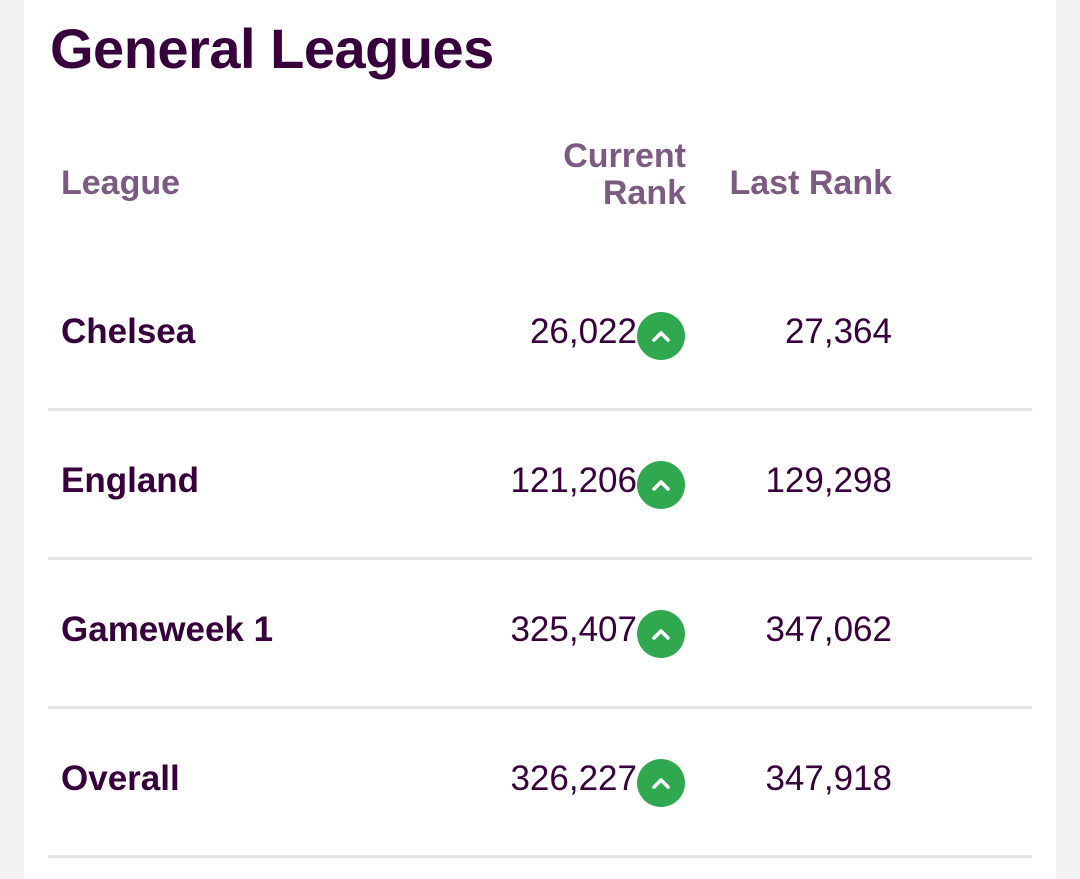 This screenshot has width=1080, height=879. Describe the element at coordinates (540, 183) in the screenshot. I see `table-header: League Current Rank Last Rank` at that location.